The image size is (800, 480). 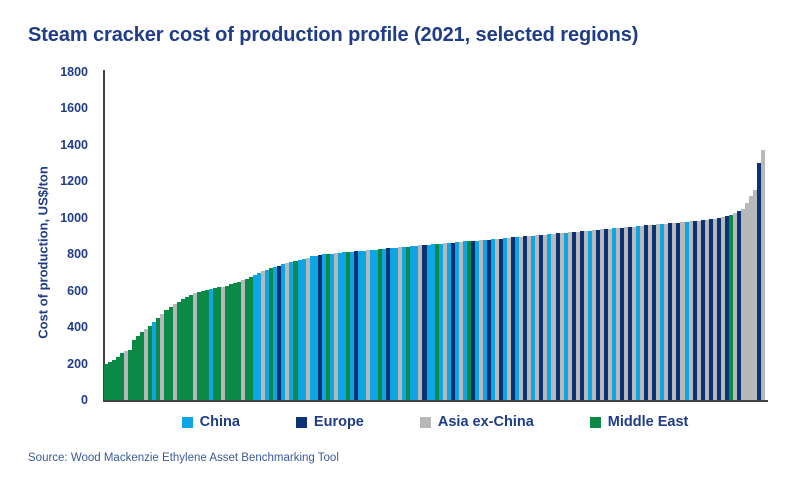 I want to click on y-axis-tick-1400: 1400, so click(x=74, y=144).